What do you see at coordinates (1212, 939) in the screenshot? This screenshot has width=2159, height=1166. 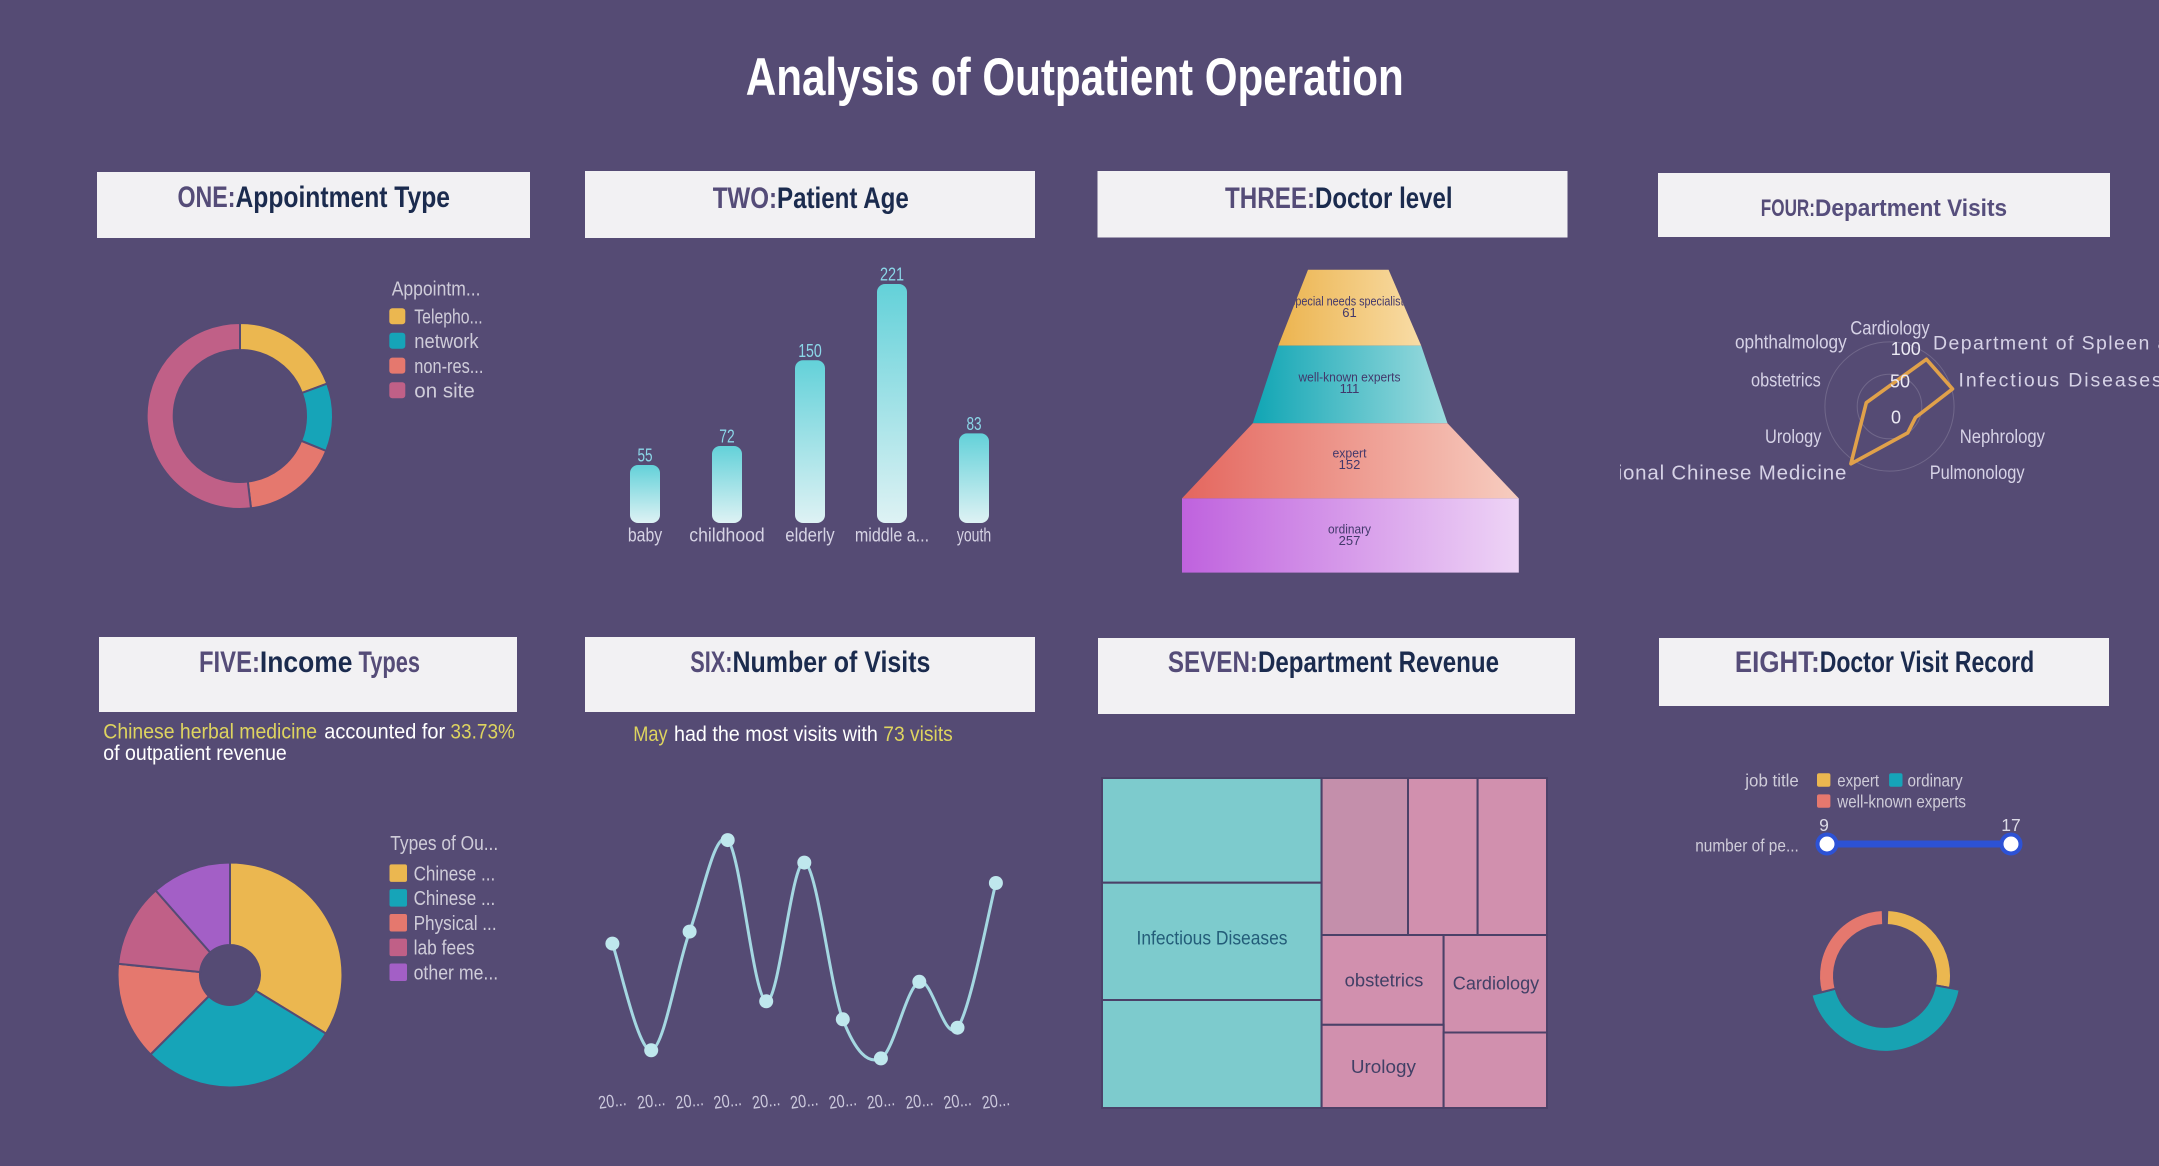 I see `svg-text: Infectious Diseases` at bounding box center [1212, 939].